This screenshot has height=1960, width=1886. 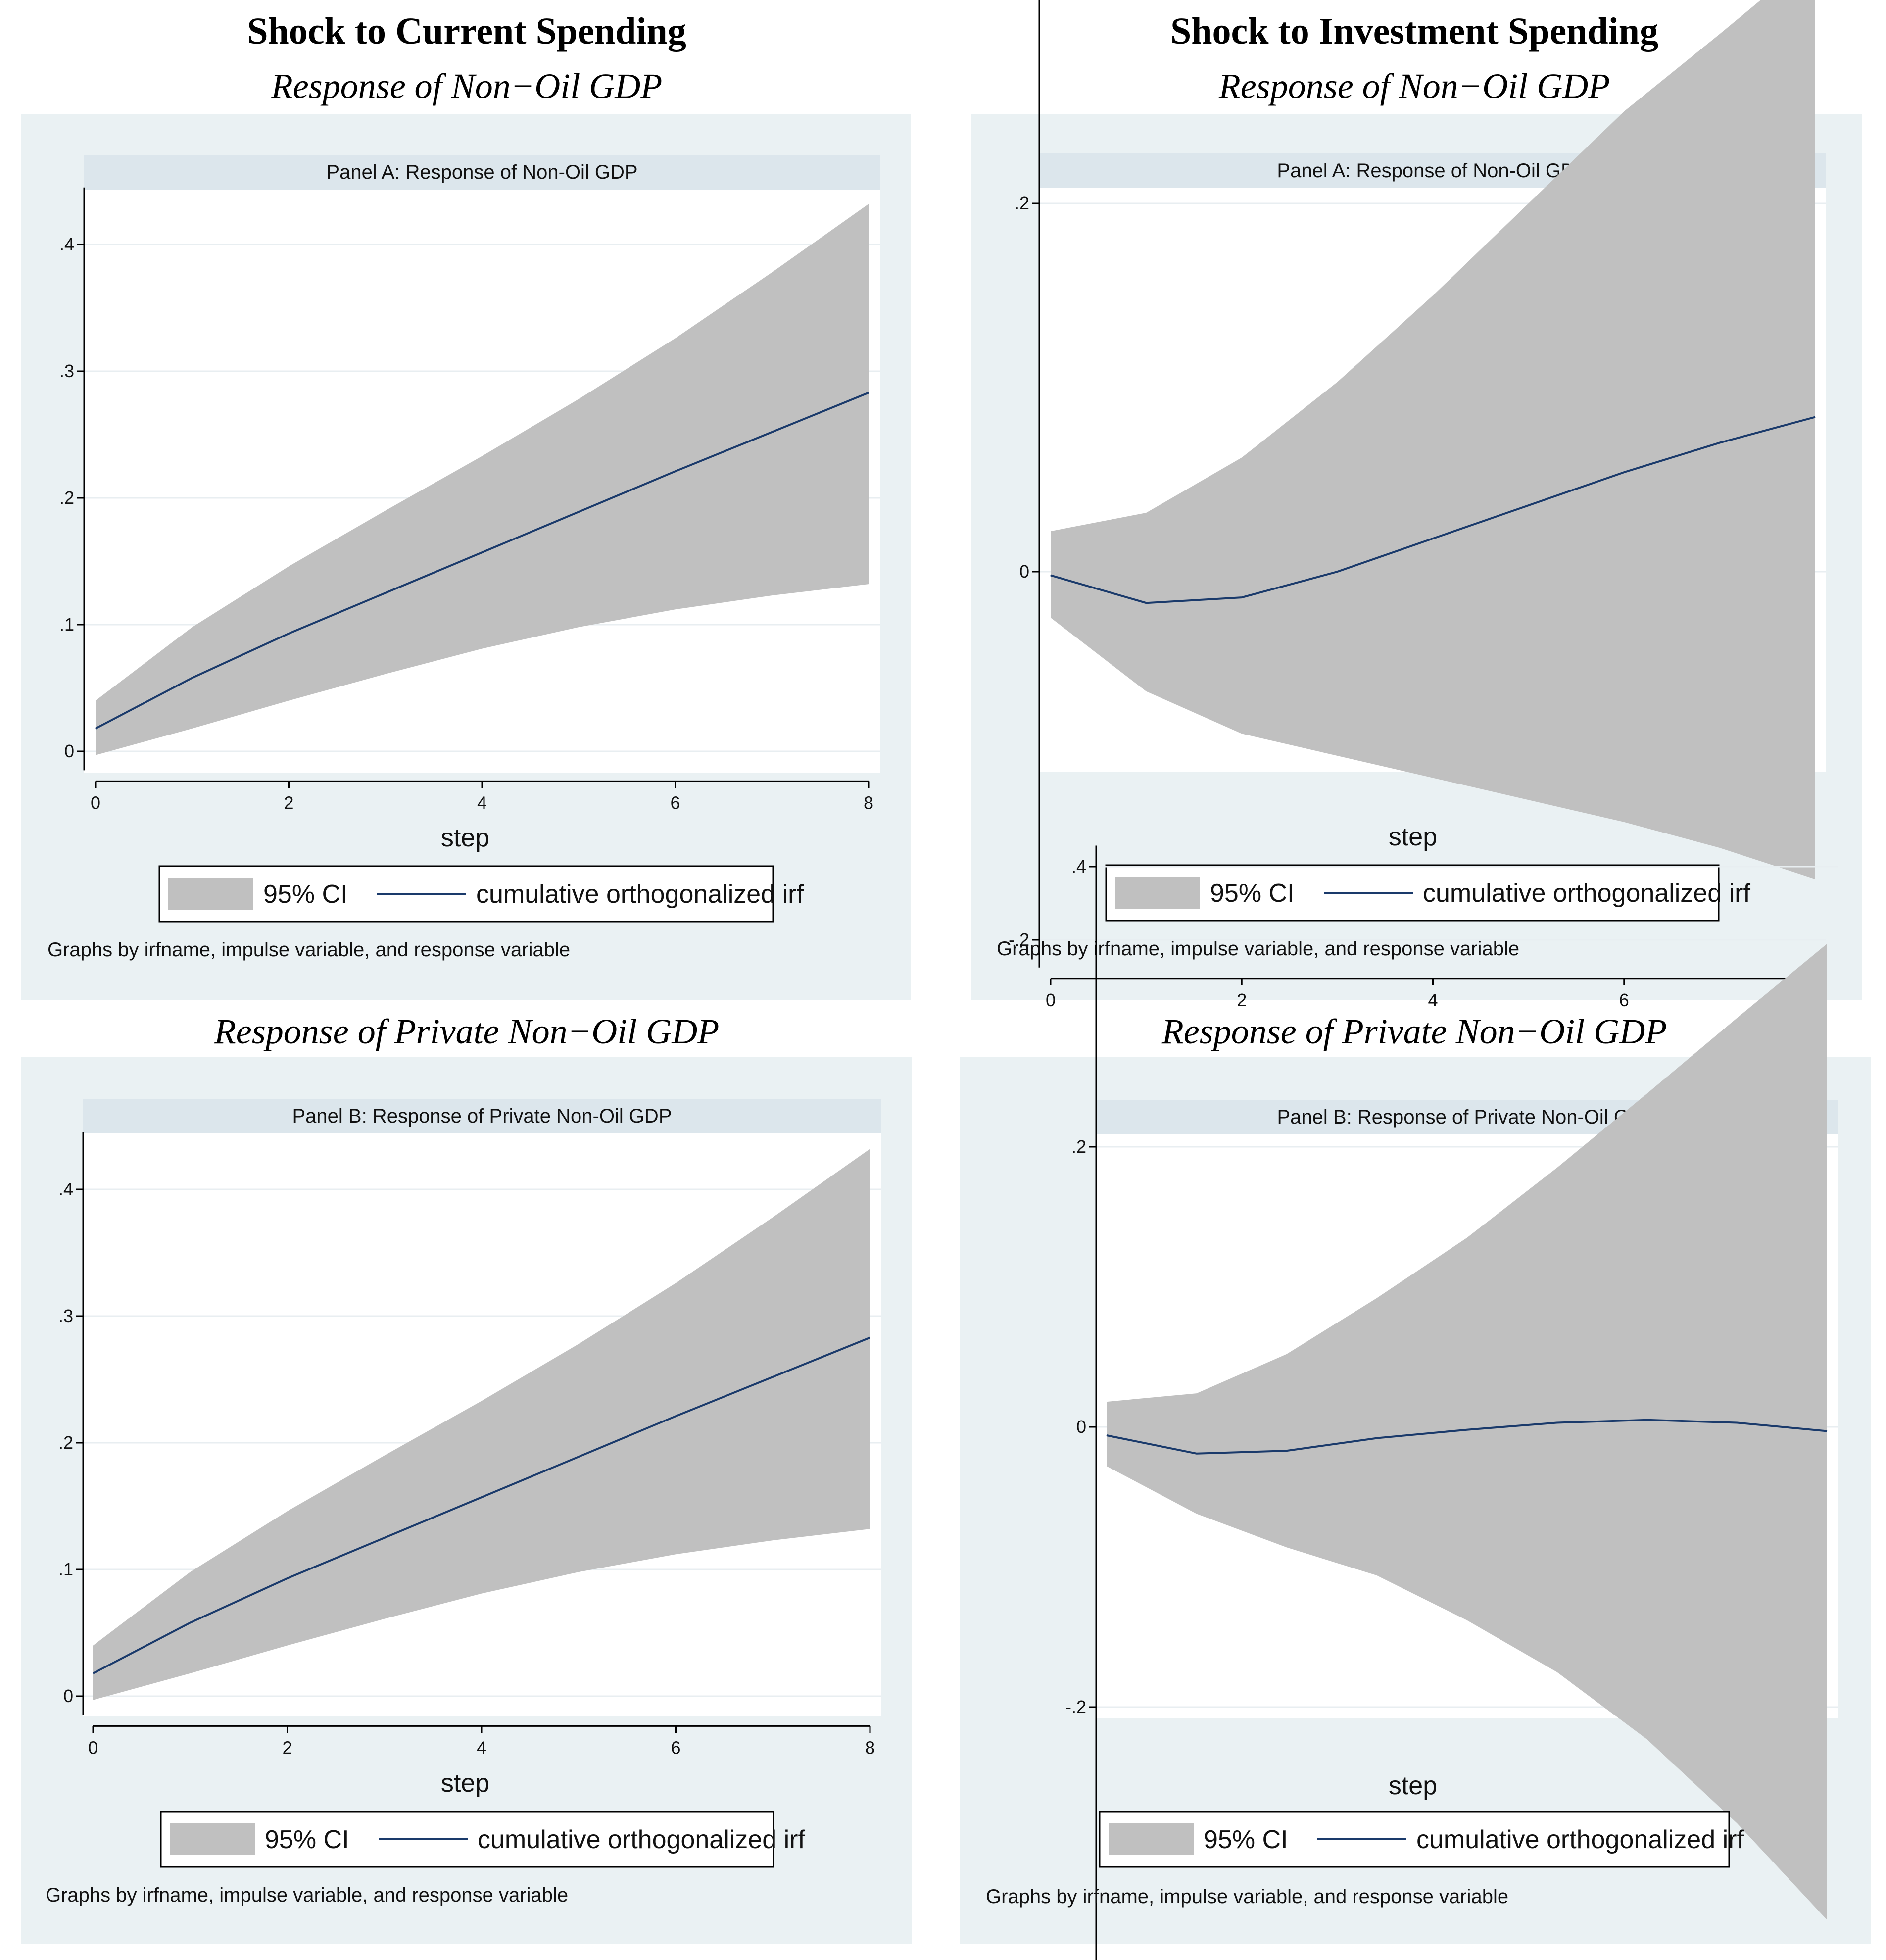 What do you see at coordinates (1414, 1839) in the screenshot?
I see `legend-box` at bounding box center [1414, 1839].